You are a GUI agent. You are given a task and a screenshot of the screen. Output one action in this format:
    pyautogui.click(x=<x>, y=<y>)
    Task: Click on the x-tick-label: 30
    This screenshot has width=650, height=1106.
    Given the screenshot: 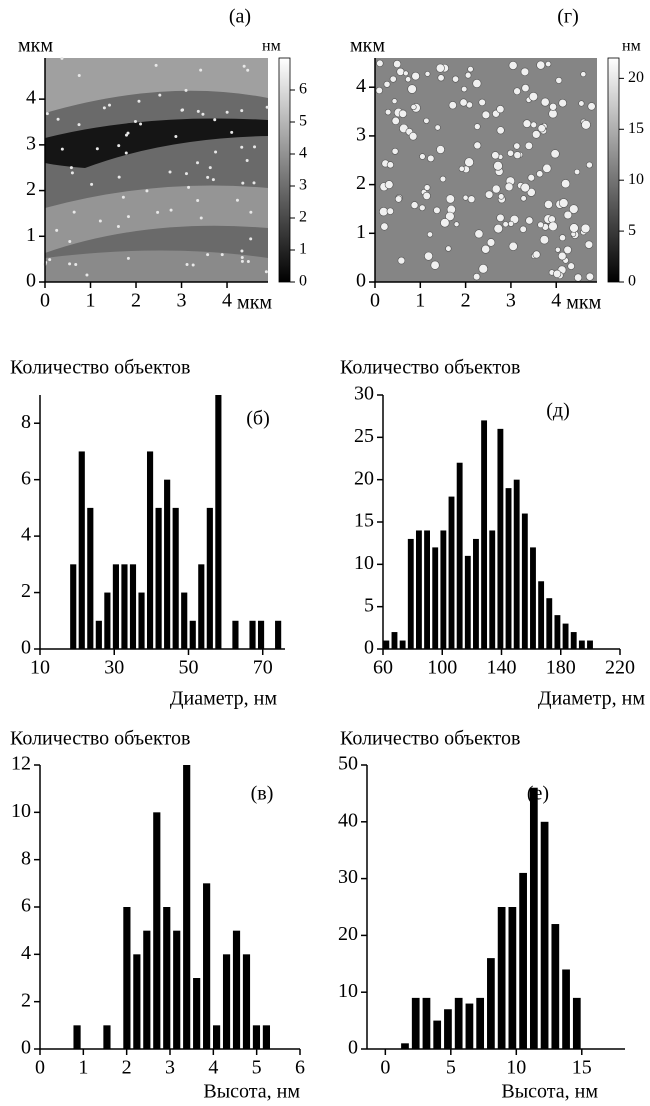 What is the action you would take?
    pyautogui.click(x=114, y=668)
    